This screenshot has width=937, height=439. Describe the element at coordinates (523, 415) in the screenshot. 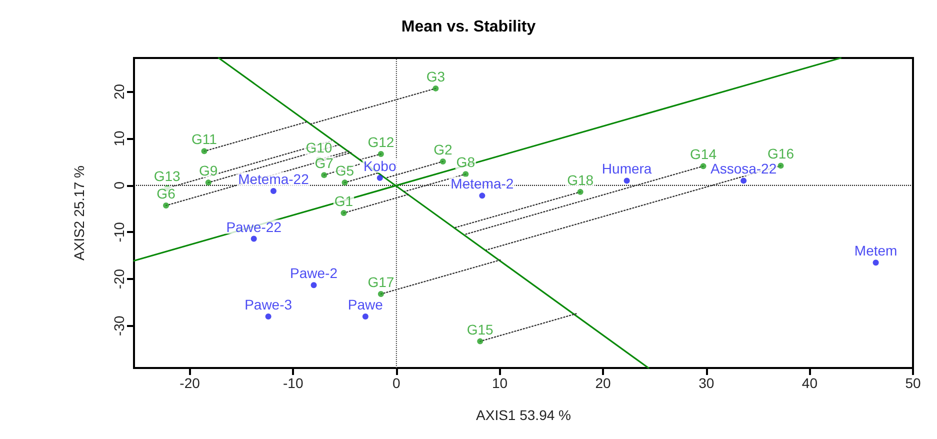

I see `x-axis-title: AXIS1 53.94 %` at that location.